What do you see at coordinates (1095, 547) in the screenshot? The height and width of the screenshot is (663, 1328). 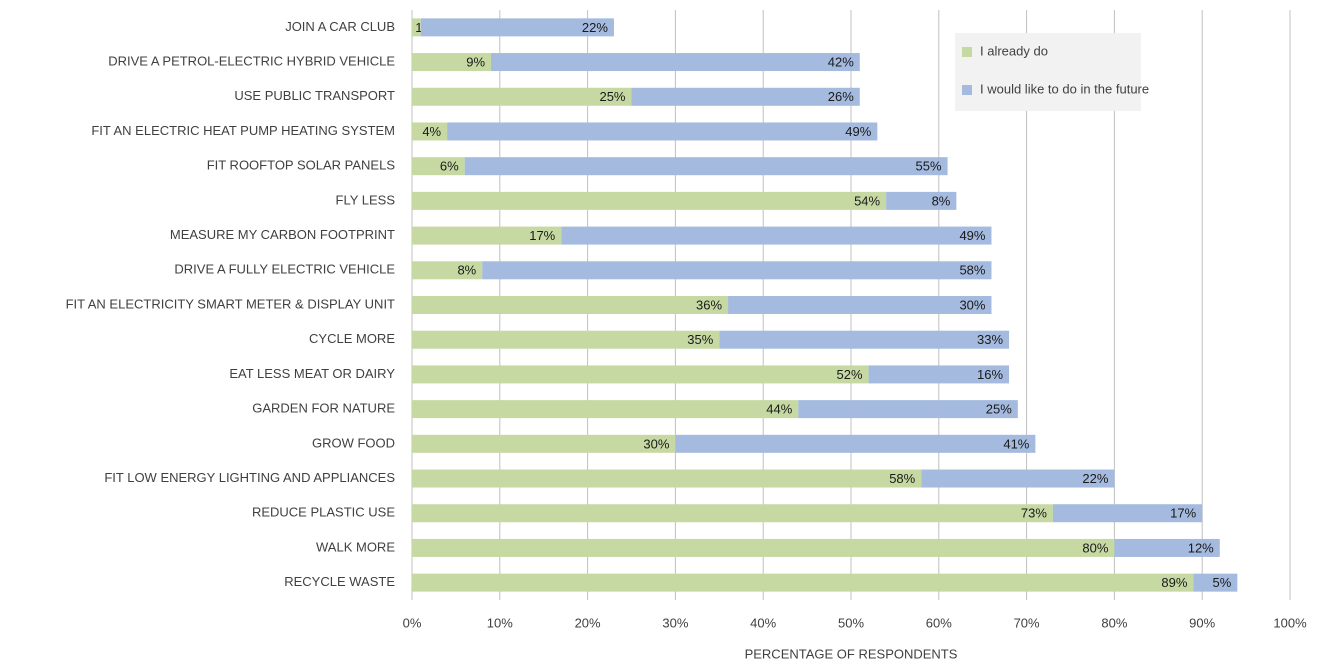 I see `data-label: 80%` at bounding box center [1095, 547].